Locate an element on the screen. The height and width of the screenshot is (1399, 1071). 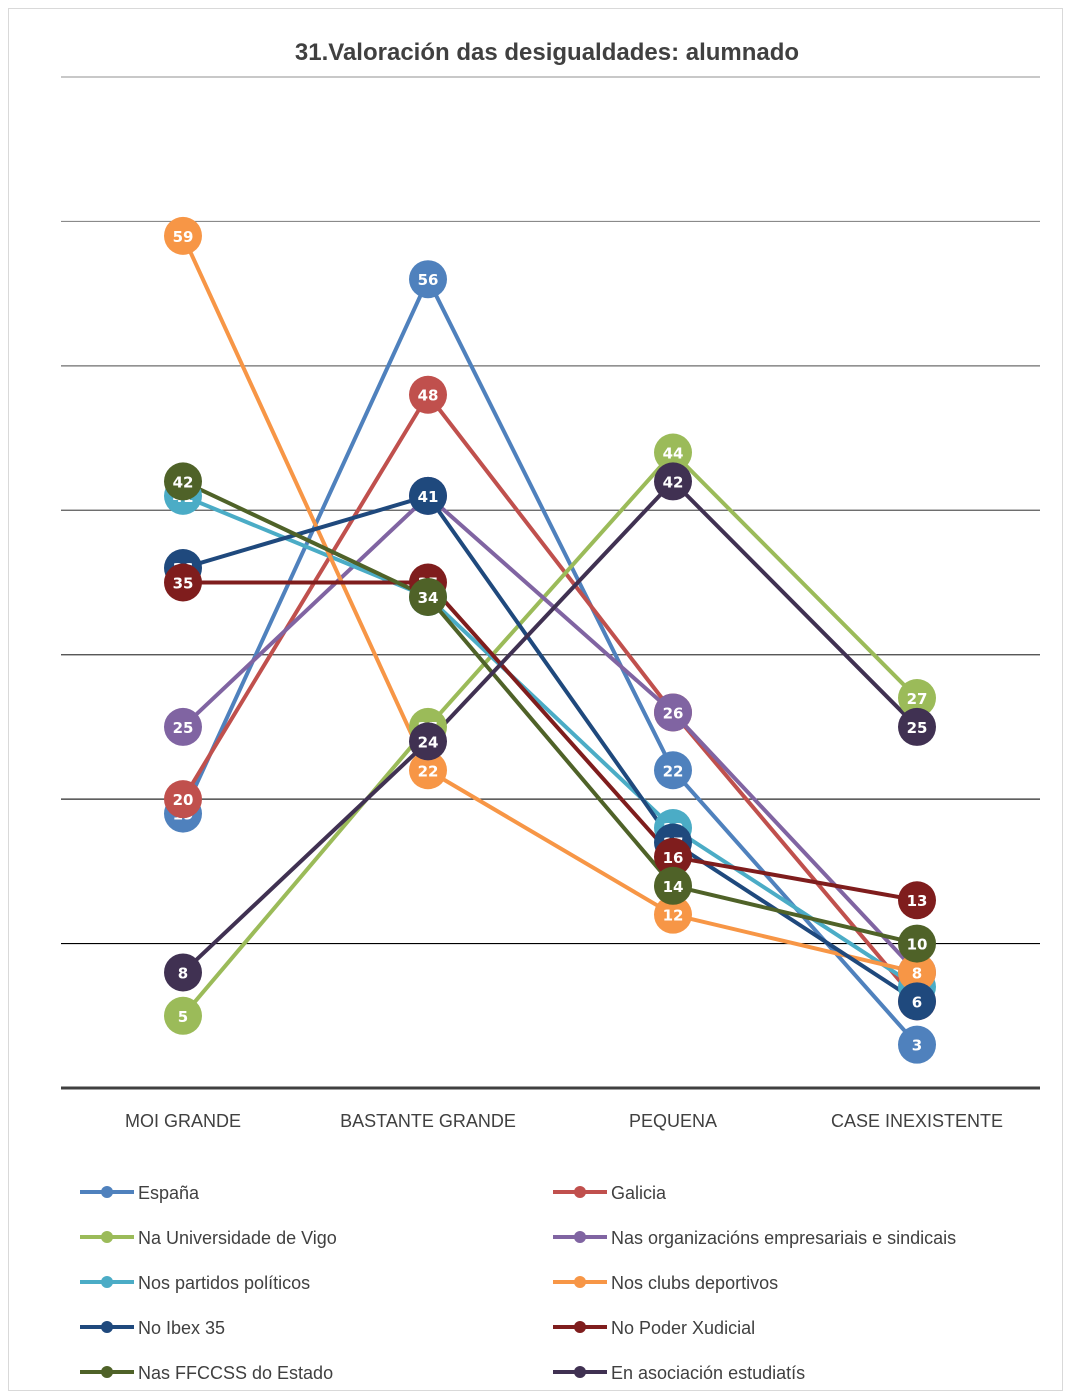
data-label: 24 is located at coordinates (428, 742).